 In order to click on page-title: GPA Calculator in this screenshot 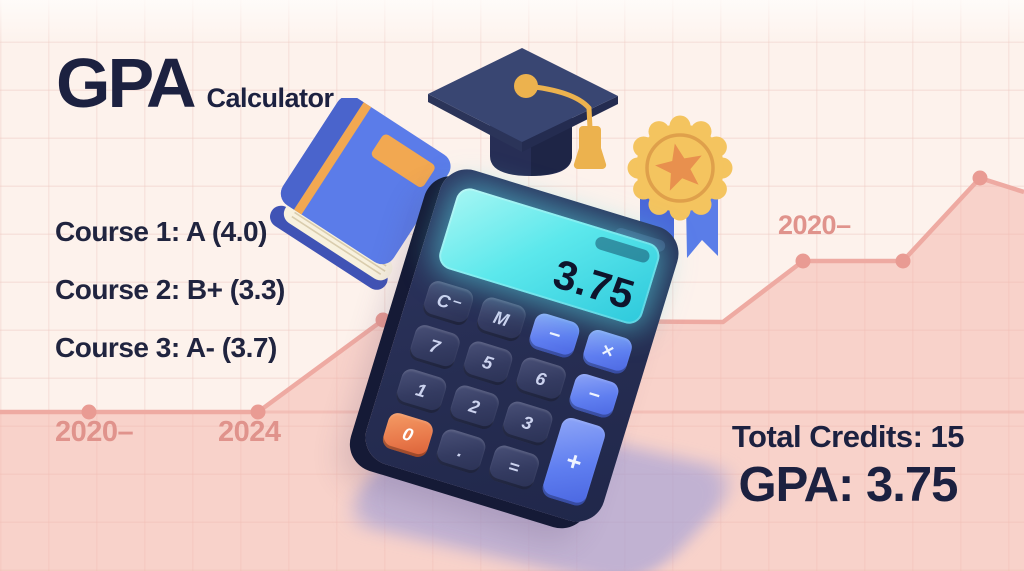, I will do `click(195, 83)`.